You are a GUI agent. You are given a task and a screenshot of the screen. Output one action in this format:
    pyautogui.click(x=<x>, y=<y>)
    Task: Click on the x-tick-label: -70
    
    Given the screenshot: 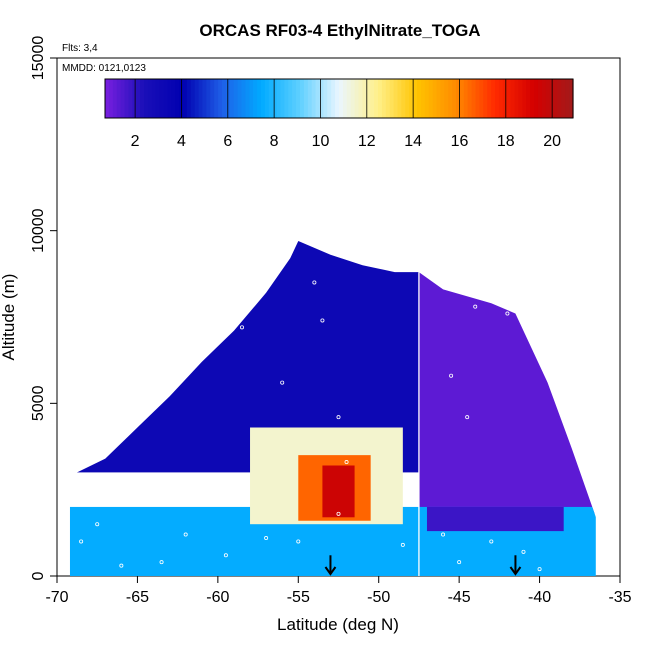 What is the action you would take?
    pyautogui.click(x=56, y=597)
    